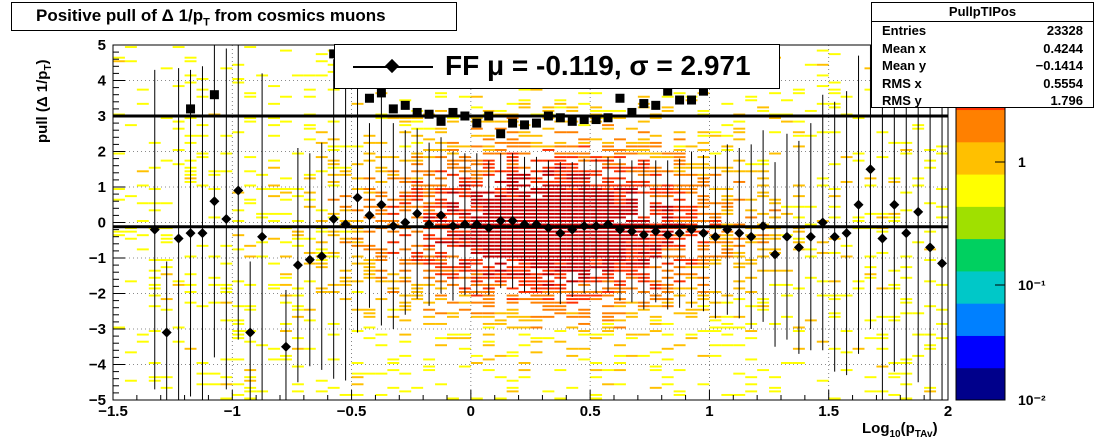 The width and height of the screenshot is (1117, 444). Describe the element at coordinates (904, 48) in the screenshot. I see `stats-key: Mean x` at that location.